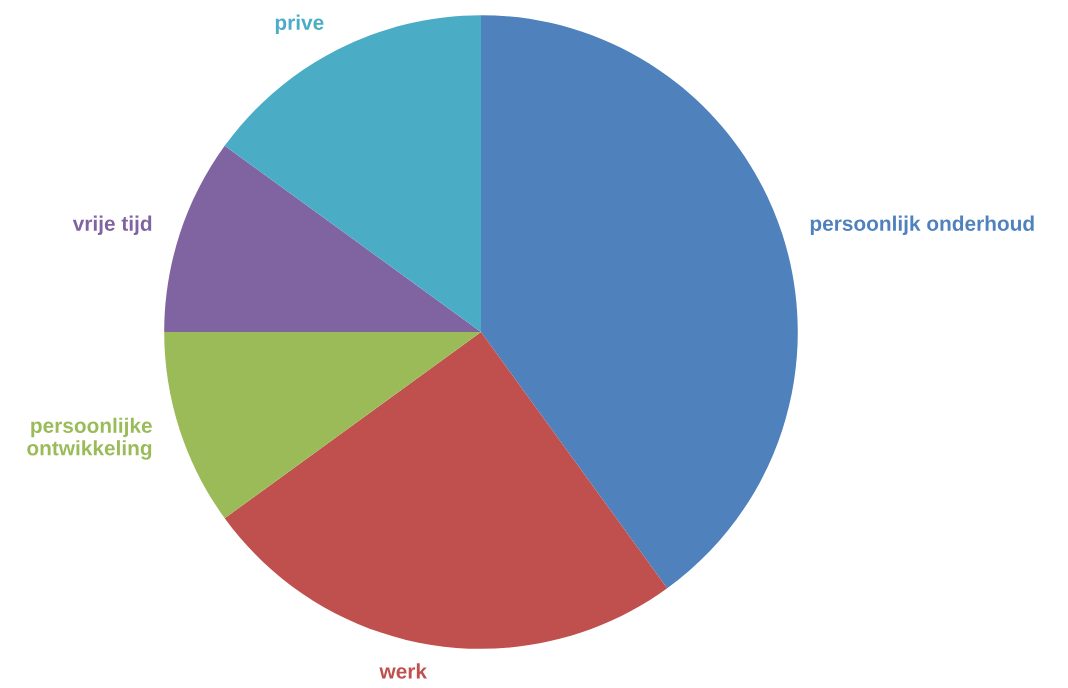  Describe the element at coordinates (922, 225) in the screenshot. I see `slice-label: persoonlijk onderhoud` at that location.